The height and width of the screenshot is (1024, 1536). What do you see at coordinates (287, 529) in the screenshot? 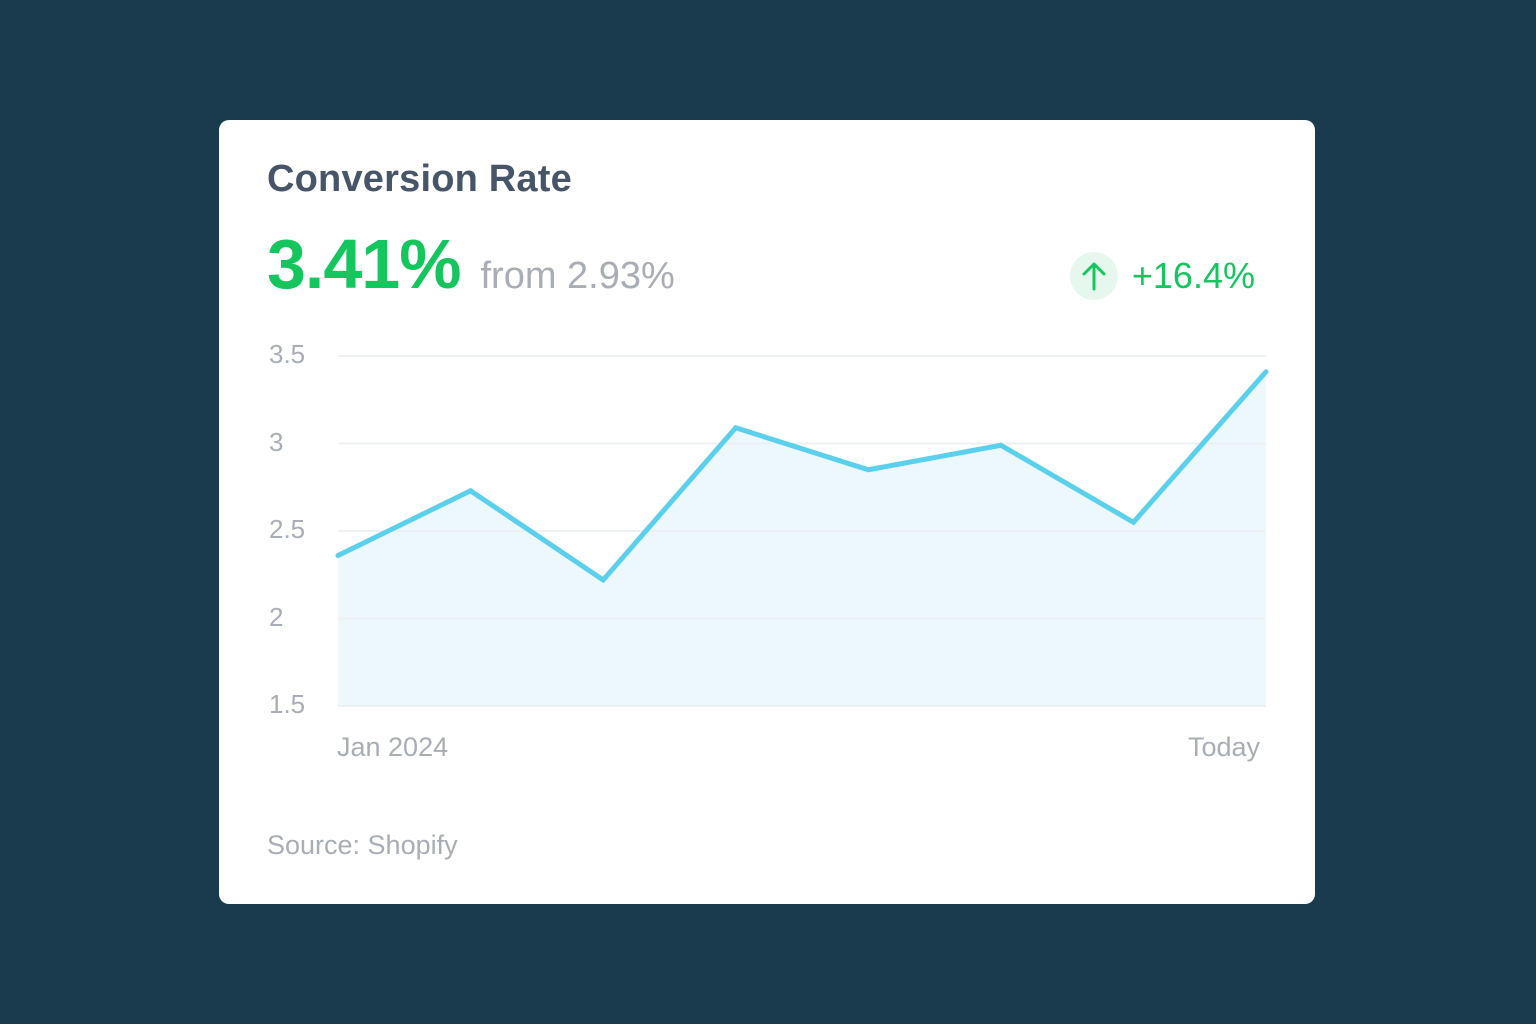
I see `y-tick-label: 2.5` at bounding box center [287, 529].